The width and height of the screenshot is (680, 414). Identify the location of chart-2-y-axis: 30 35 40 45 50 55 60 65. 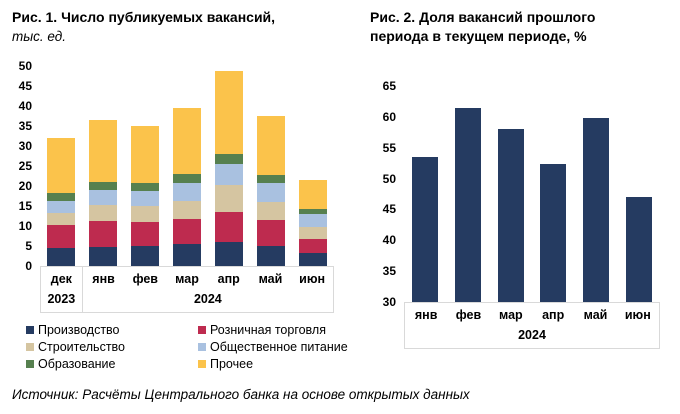
(387, 194).